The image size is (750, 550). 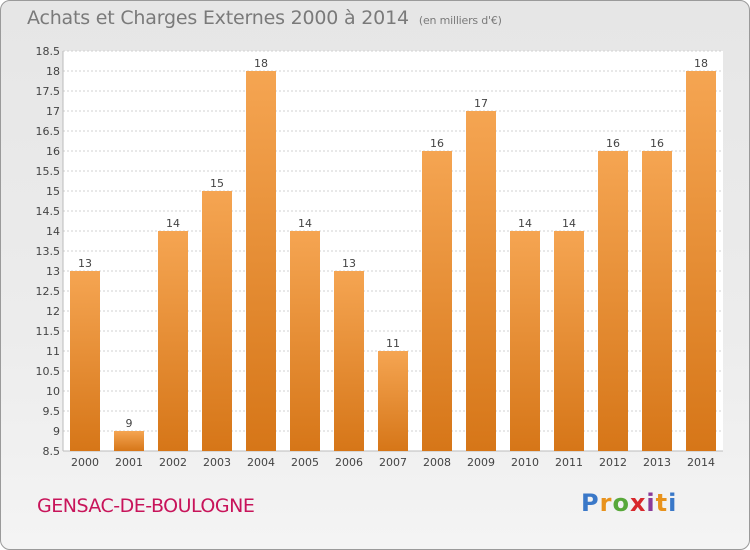 I want to click on y-tick-label: 16.5, so click(x=48, y=131).